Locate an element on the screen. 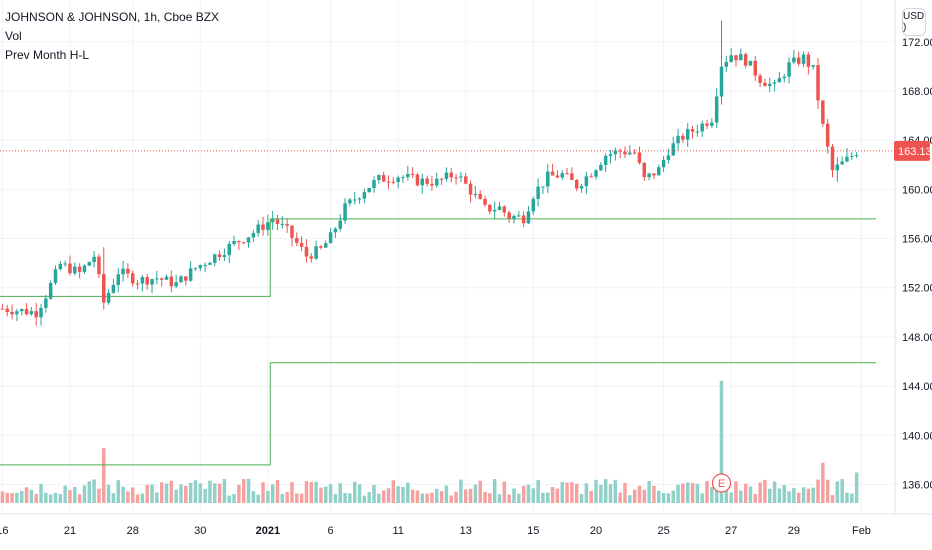  time-tick-label: 16 is located at coordinates (4, 531).